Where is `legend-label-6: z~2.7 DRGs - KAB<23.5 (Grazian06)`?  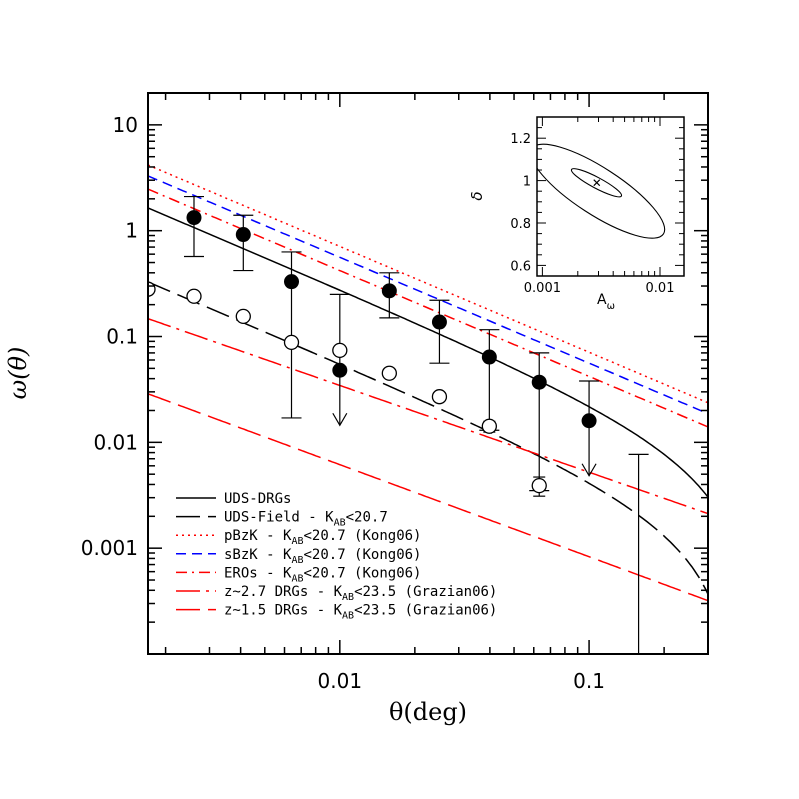
legend-label-6: z~2.7 DRGs - KAB<23.5 (Grazian06) is located at coordinates (360, 593).